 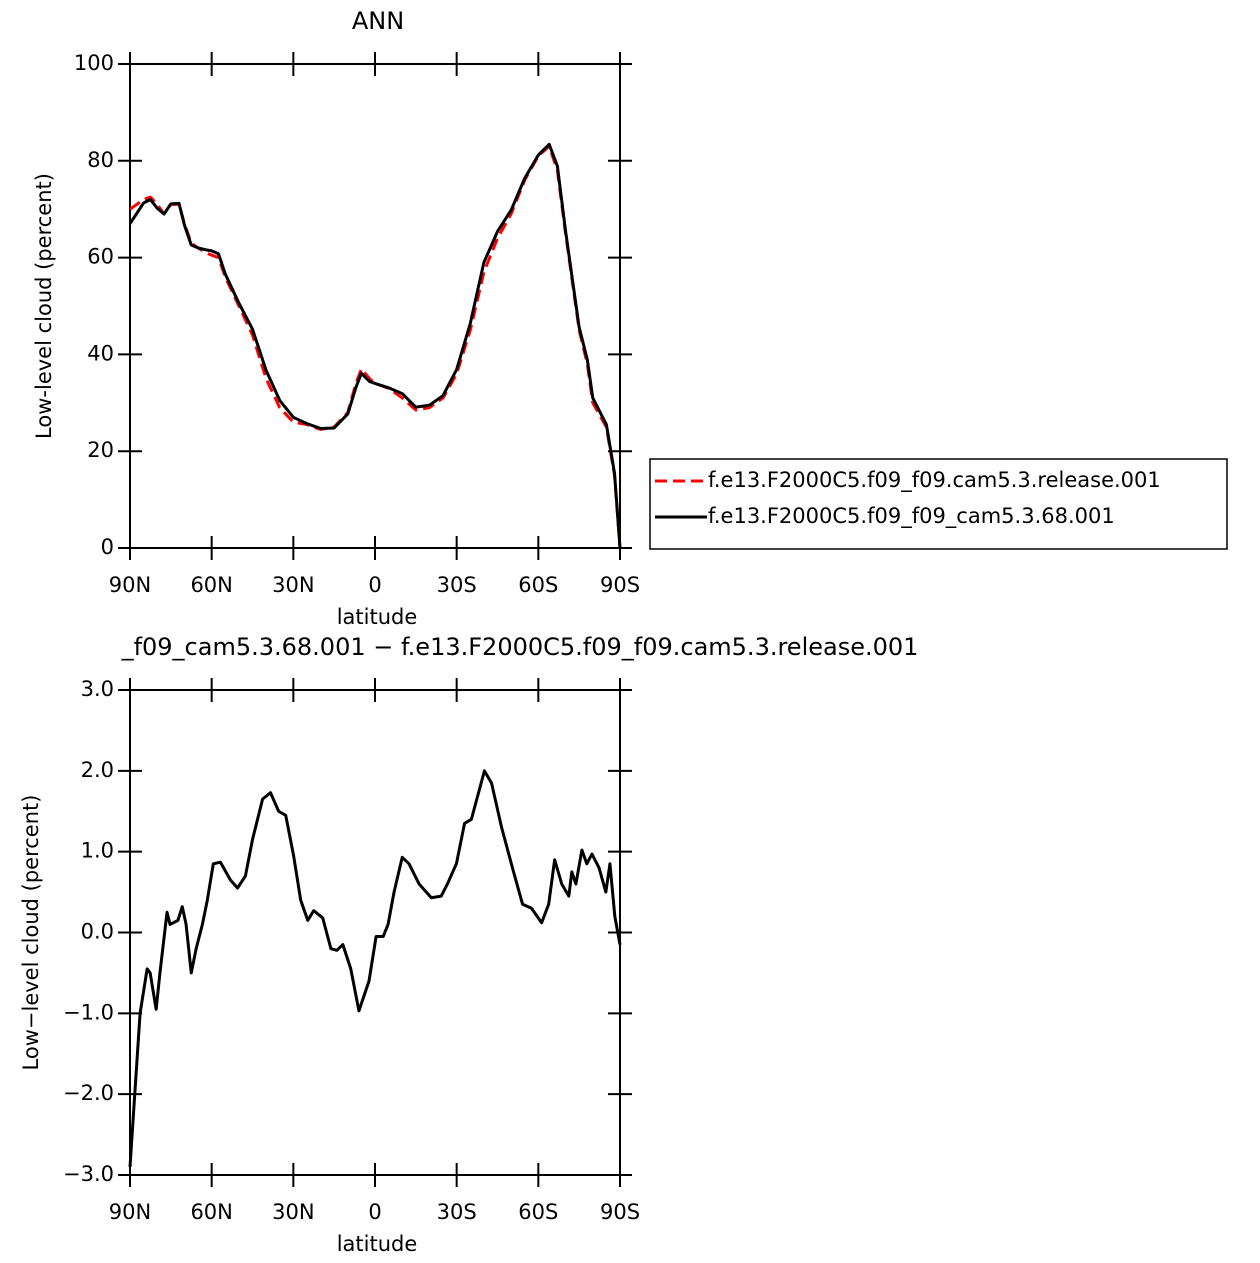 What do you see at coordinates (100, 160) in the screenshot?
I see `y-tick-label: 80` at bounding box center [100, 160].